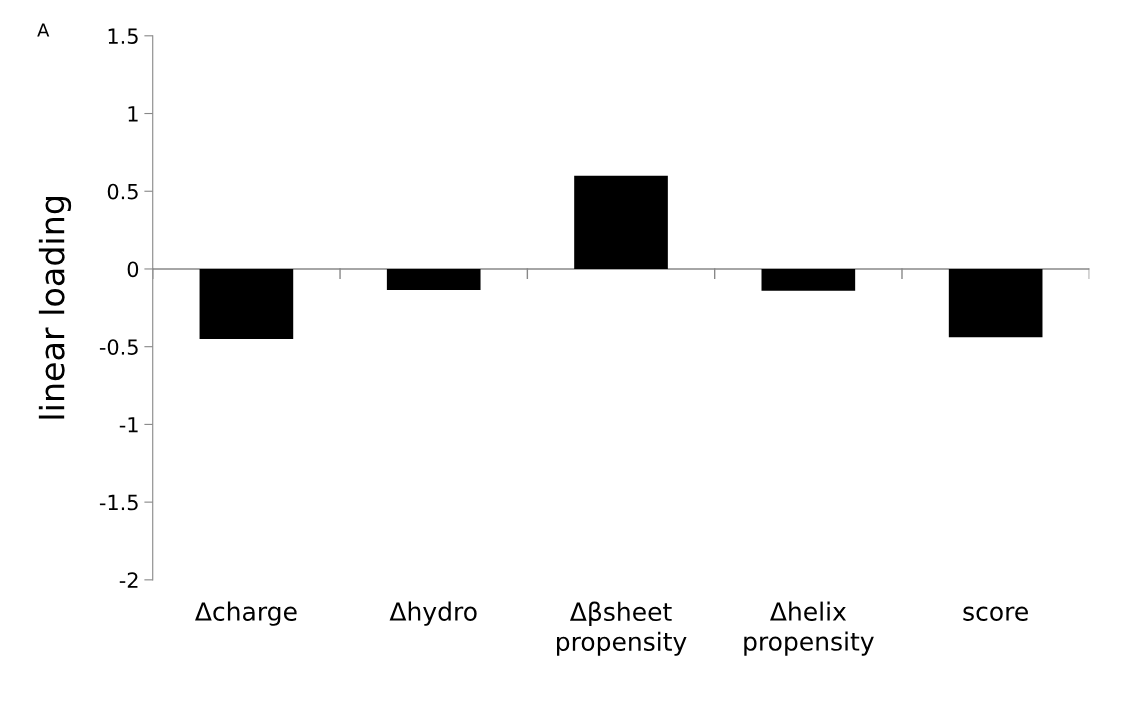  I want to click on y-tick-label: 0, so click(133, 269).